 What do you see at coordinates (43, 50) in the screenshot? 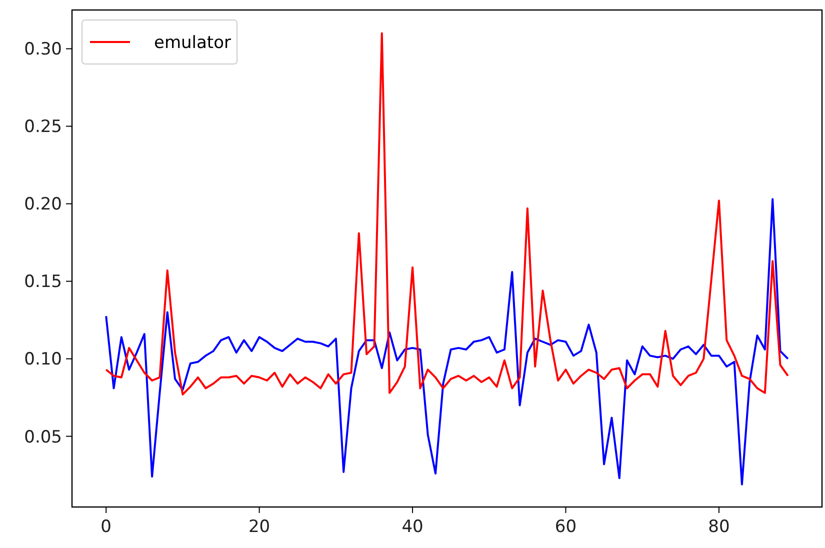
I see `y-tick-label: 0.30` at bounding box center [43, 50].